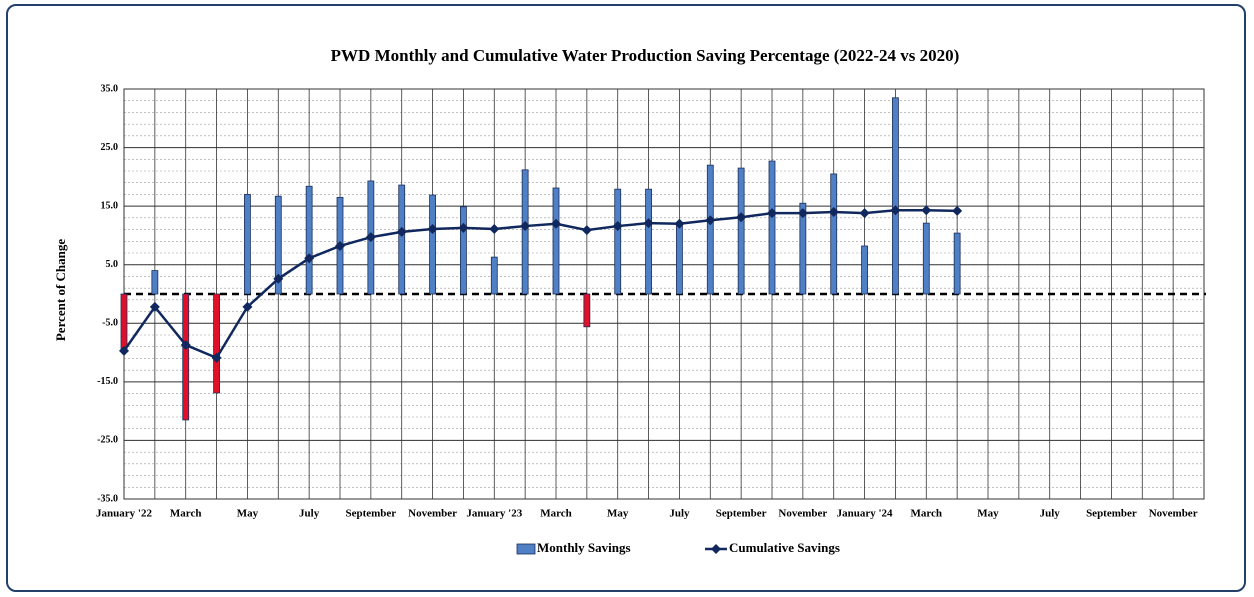  I want to click on y-tick-label: -25.0, so click(107, 440).